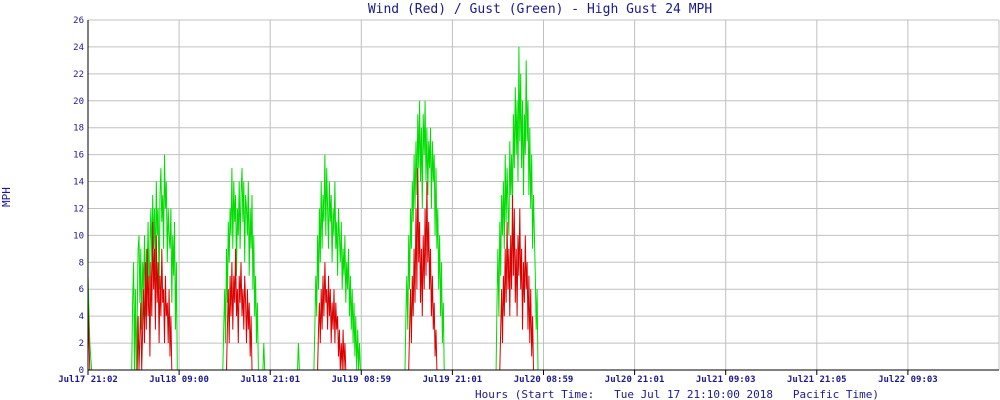 The width and height of the screenshot is (1000, 400). I want to click on y-tick-label: 18, so click(78, 129).